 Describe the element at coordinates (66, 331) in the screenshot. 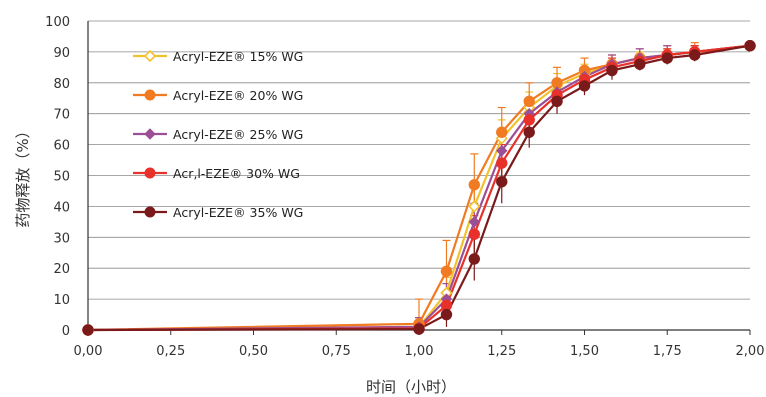

I see `y-tick-label: 0` at that location.